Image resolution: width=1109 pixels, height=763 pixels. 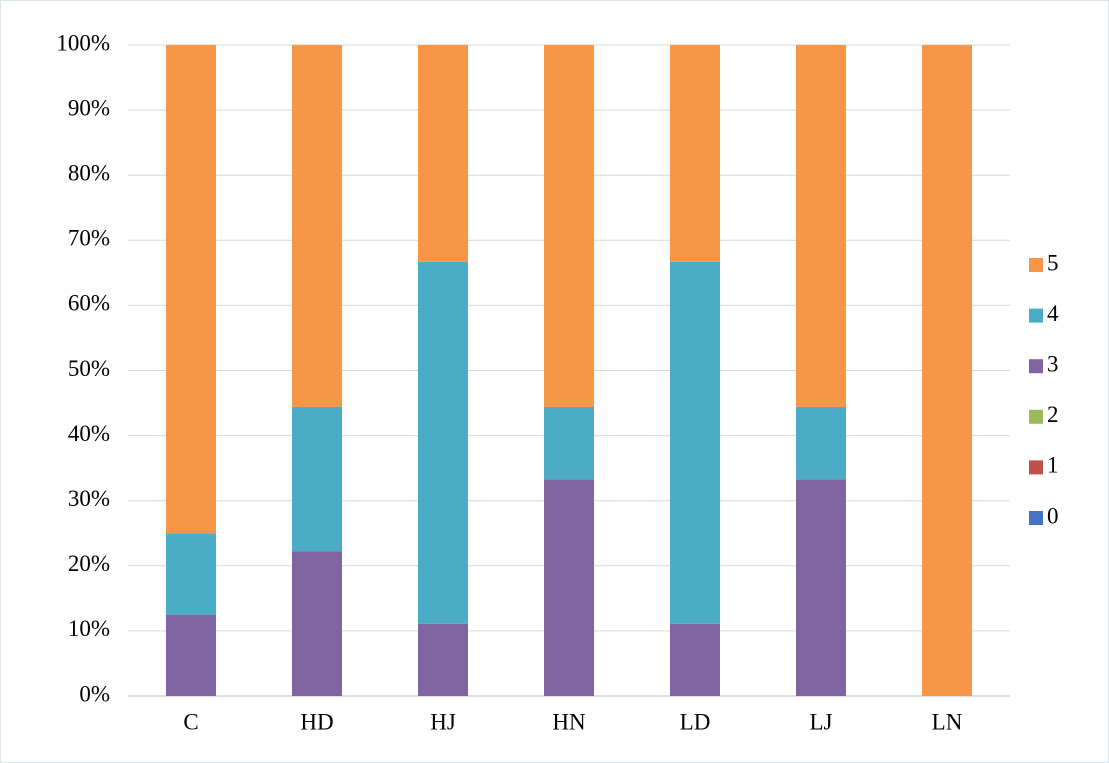 What do you see at coordinates (1053, 313) in the screenshot?
I see `legend-label: 4` at bounding box center [1053, 313].